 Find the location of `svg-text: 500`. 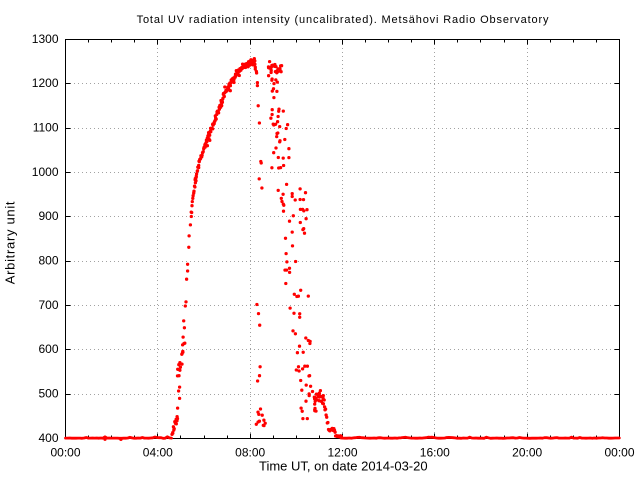

svg-text: 500 is located at coordinates (48, 394).